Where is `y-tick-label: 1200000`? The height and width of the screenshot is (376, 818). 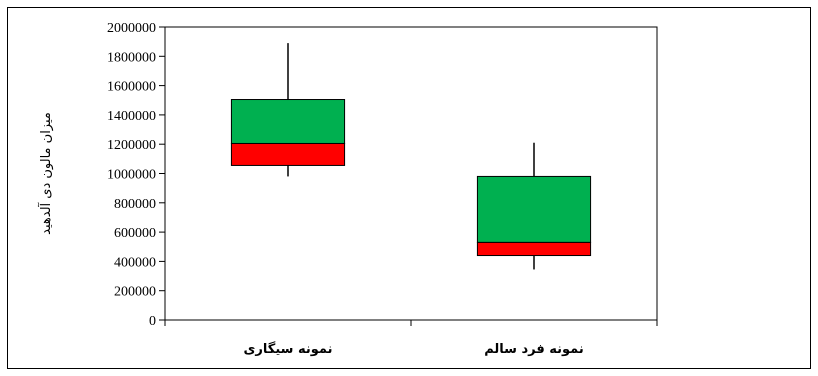 y-tick-label: 1200000 is located at coordinates (131, 145).